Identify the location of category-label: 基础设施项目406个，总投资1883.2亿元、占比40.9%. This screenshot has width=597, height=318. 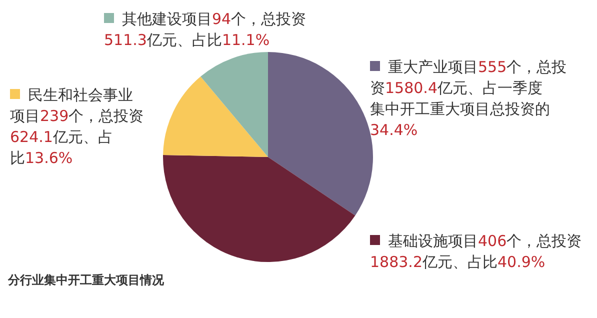
(476, 251).